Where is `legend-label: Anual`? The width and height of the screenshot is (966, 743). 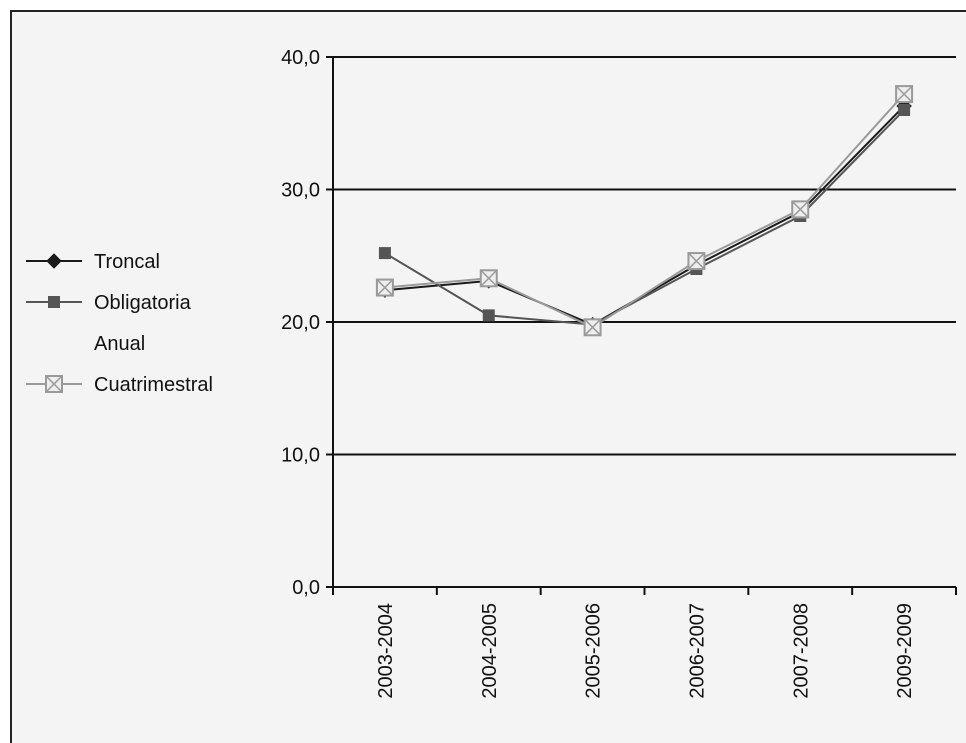
legend-label: Anual is located at coordinates (119, 344).